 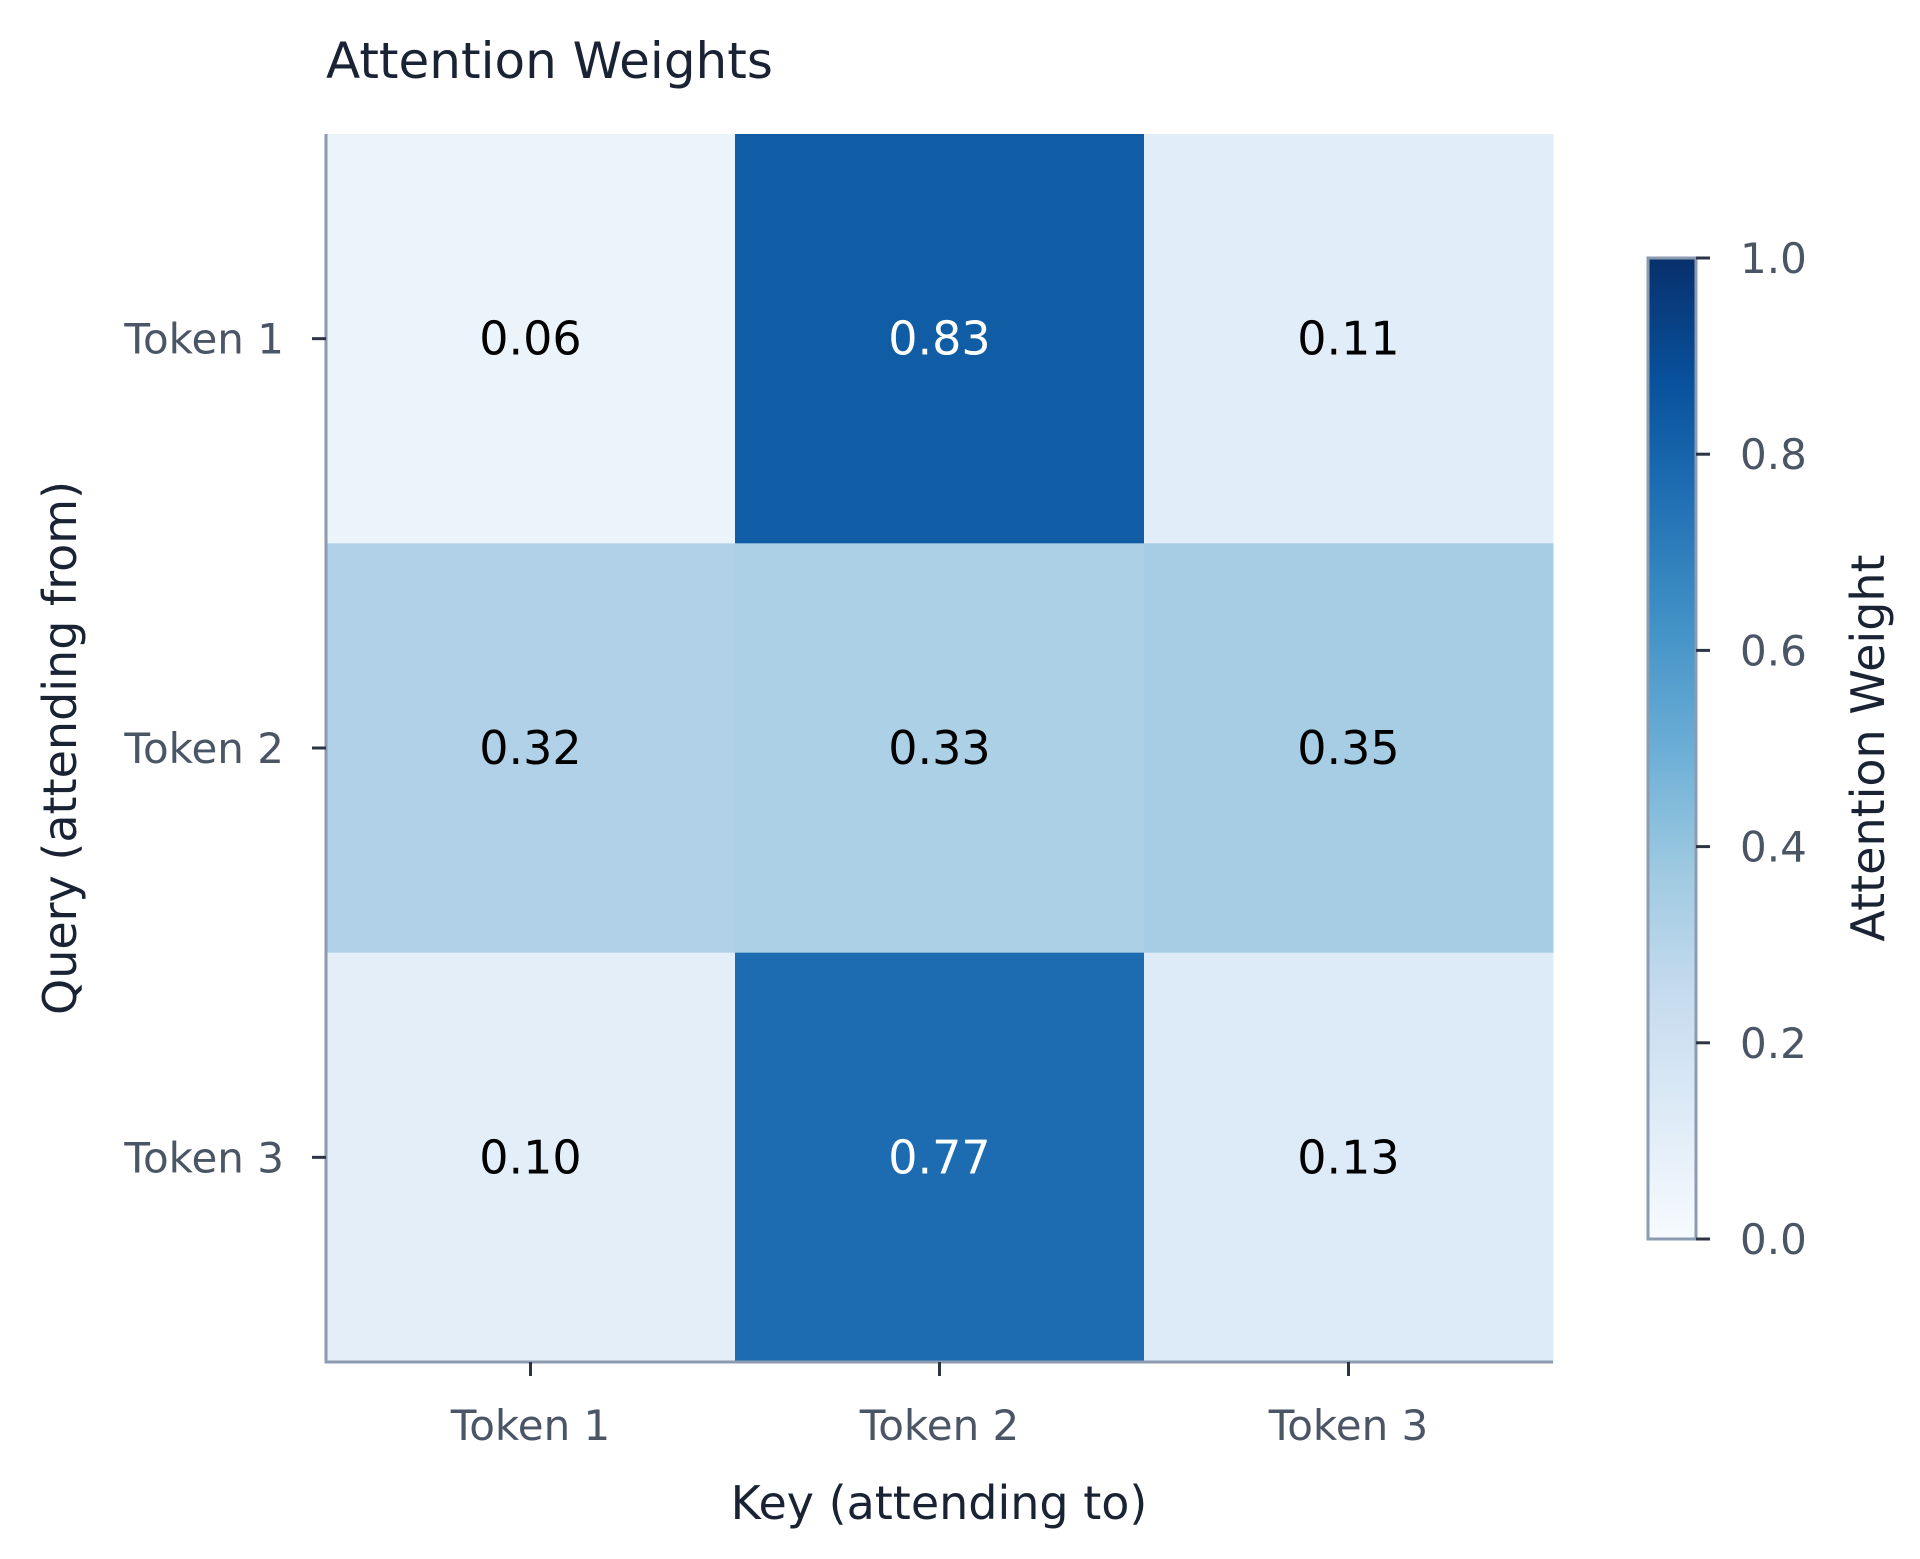 I want to click on colorbar-tick-label-2: 0.2, so click(x=1773, y=1043).